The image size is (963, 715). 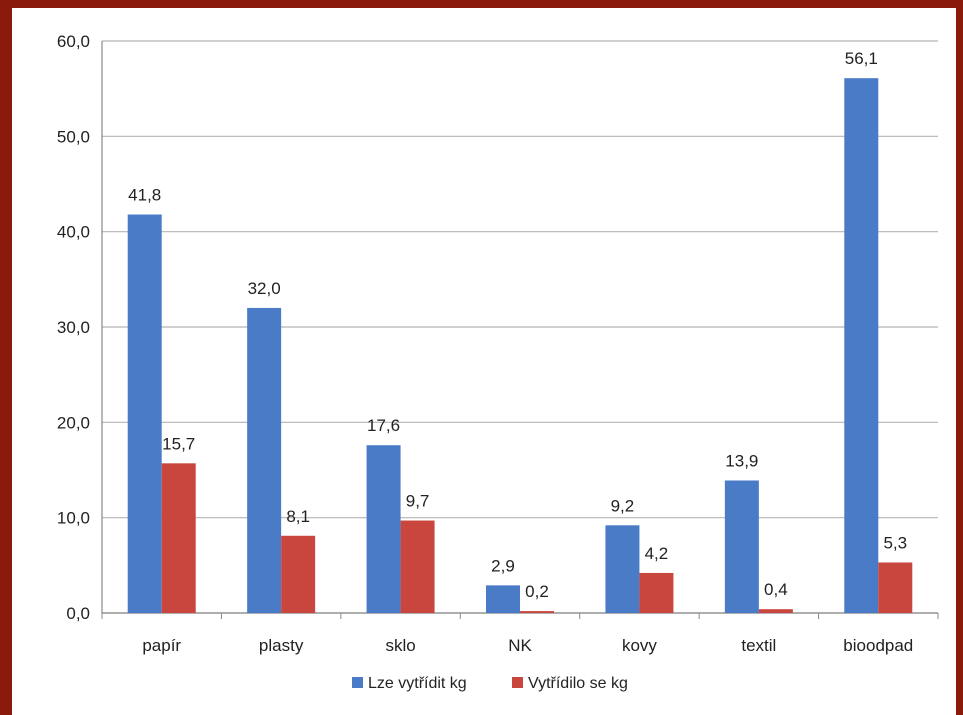 What do you see at coordinates (73, 136) in the screenshot?
I see `y-tick-label: 50,0` at bounding box center [73, 136].